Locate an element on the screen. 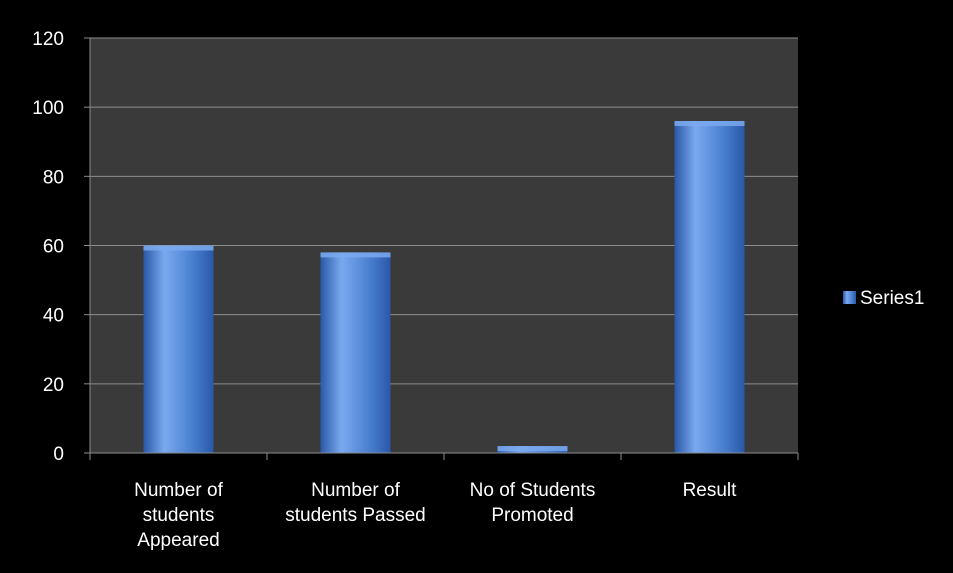 The image size is (953, 573). y-tick-label: 80 is located at coordinates (53, 177).